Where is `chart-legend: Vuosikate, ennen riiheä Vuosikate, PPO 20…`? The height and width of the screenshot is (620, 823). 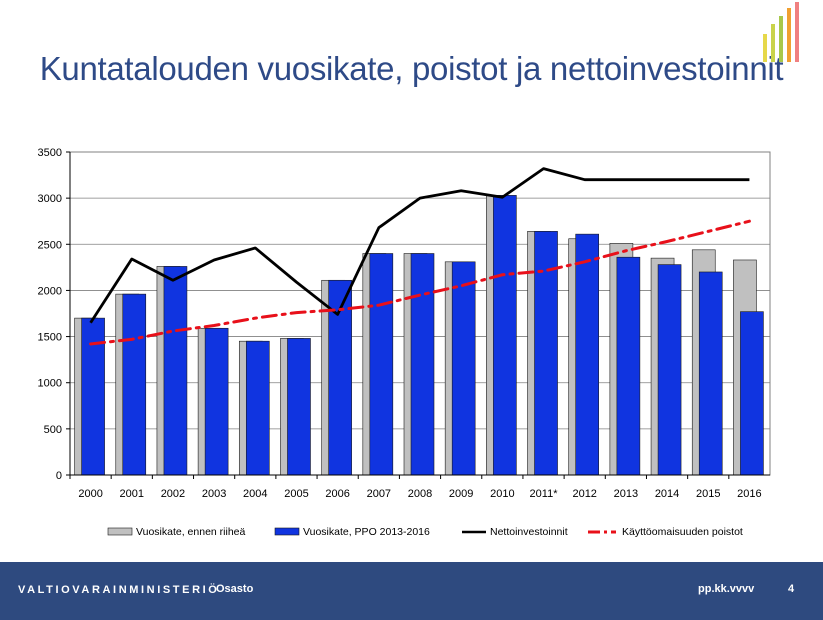
chart-legend: Vuosikate, ennen riiheä Vuosikate, PPO 20… is located at coordinates (425, 532).